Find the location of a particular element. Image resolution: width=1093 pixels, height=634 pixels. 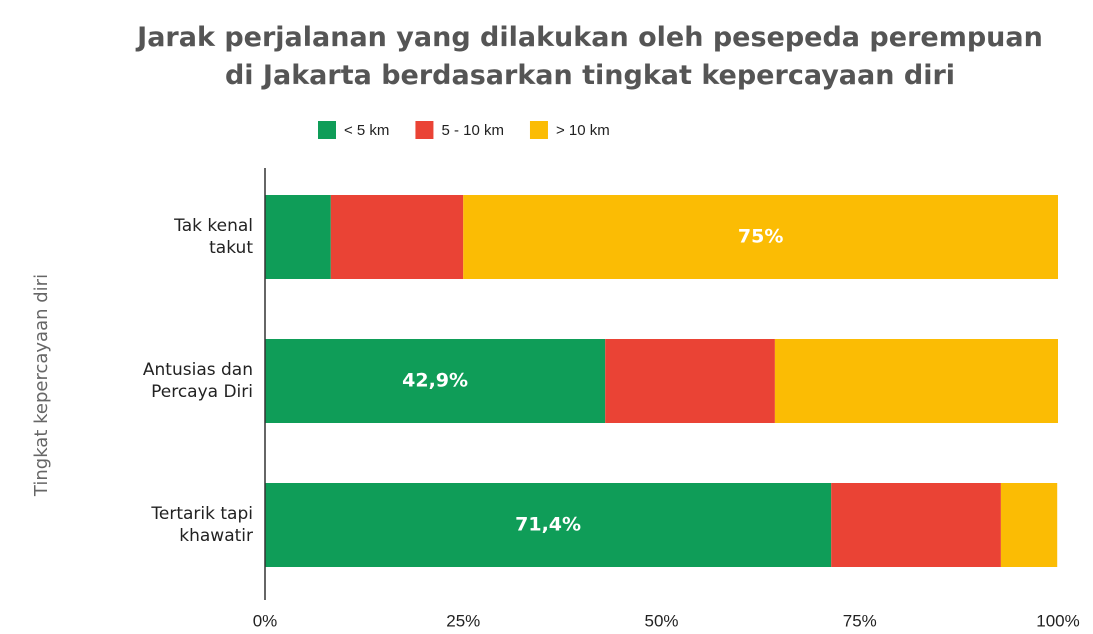

value-label: 71,4% is located at coordinates (548, 525).